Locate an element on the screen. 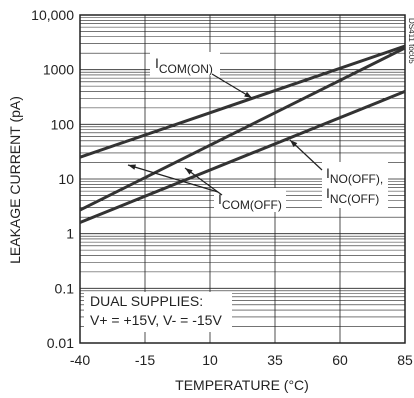 The width and height of the screenshot is (414, 398). y-tick-label: 10,000 is located at coordinates (52, 15).